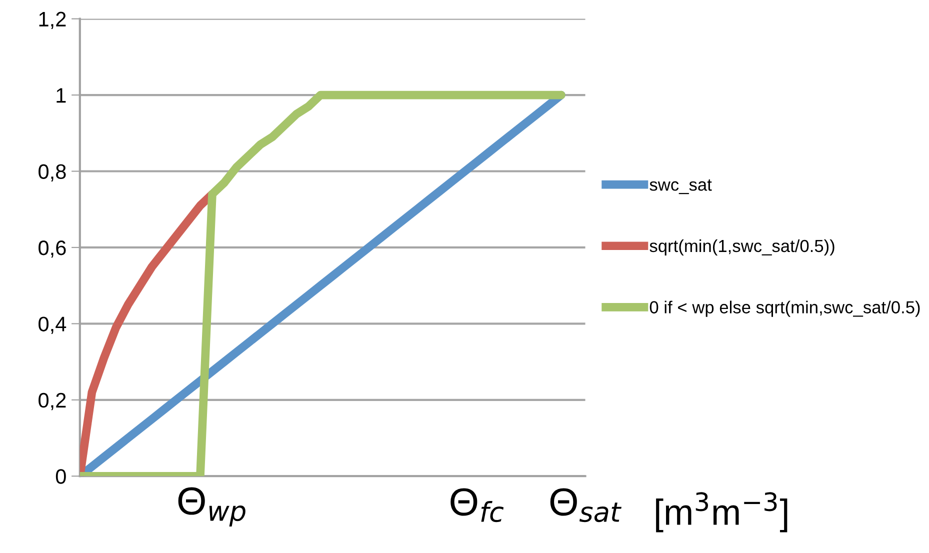 This screenshot has width=929, height=553. Describe the element at coordinates (742, 247) in the screenshot. I see `legend-label: sqrt(min(1,swc_sat/0.5))` at that location.